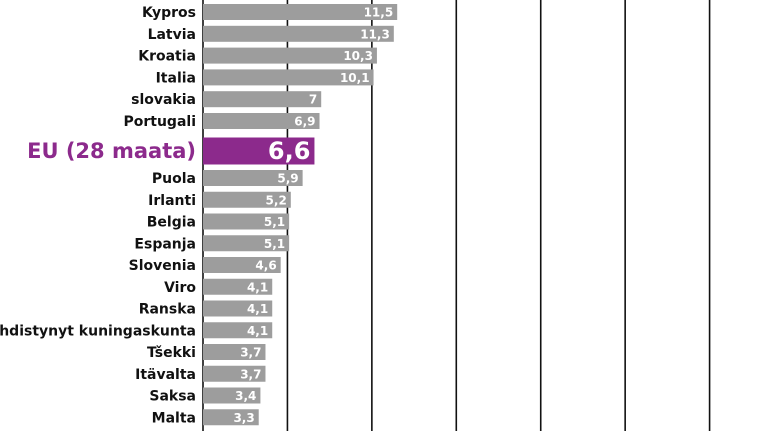 The height and width of the screenshot is (431, 767). Describe the element at coordinates (165, 375) in the screenshot. I see `category-label: Itävalta` at that location.